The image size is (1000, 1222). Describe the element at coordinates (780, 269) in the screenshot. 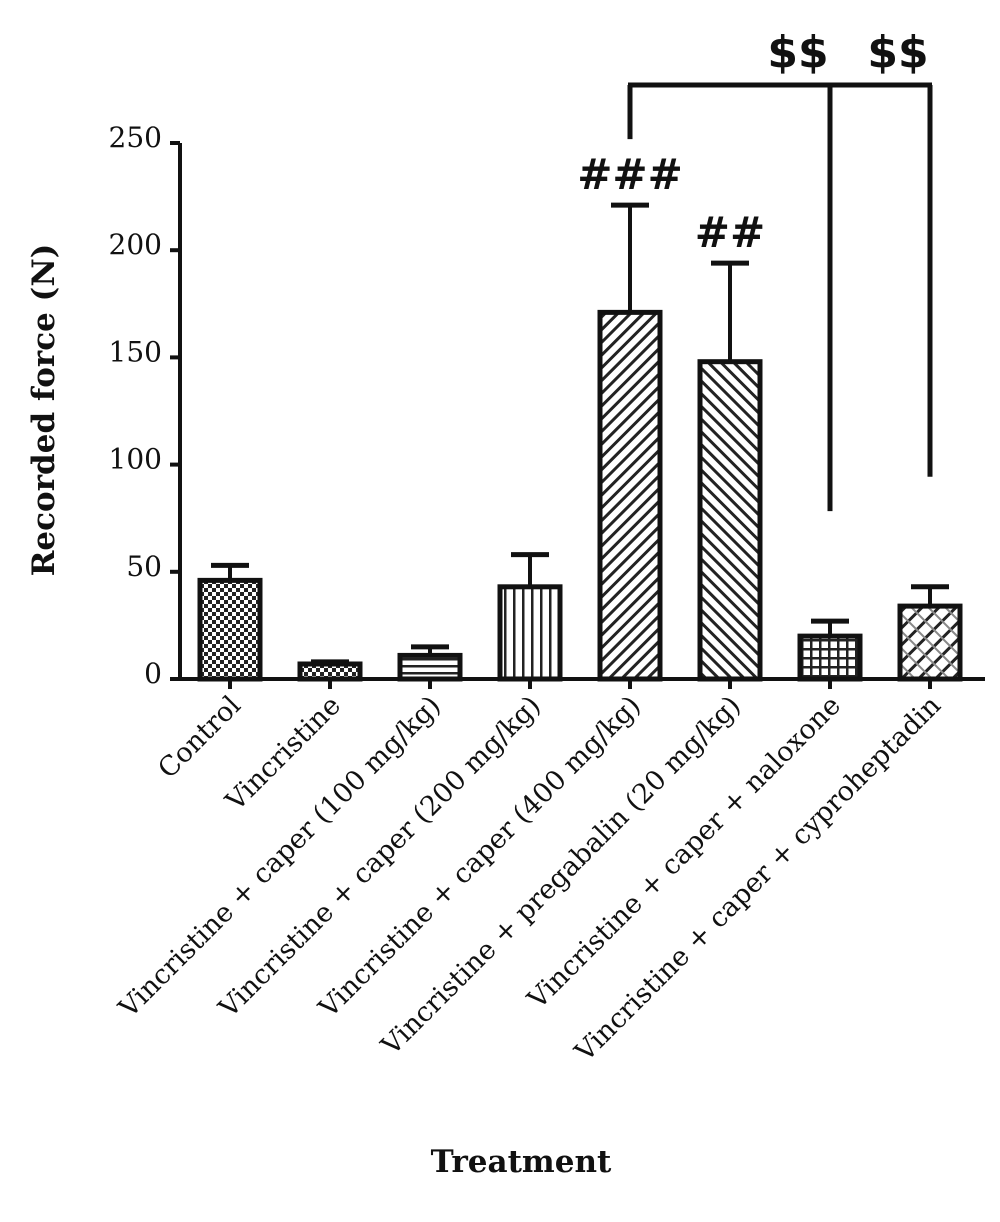

I see `comparison-brackets: $$ $$` at that location.